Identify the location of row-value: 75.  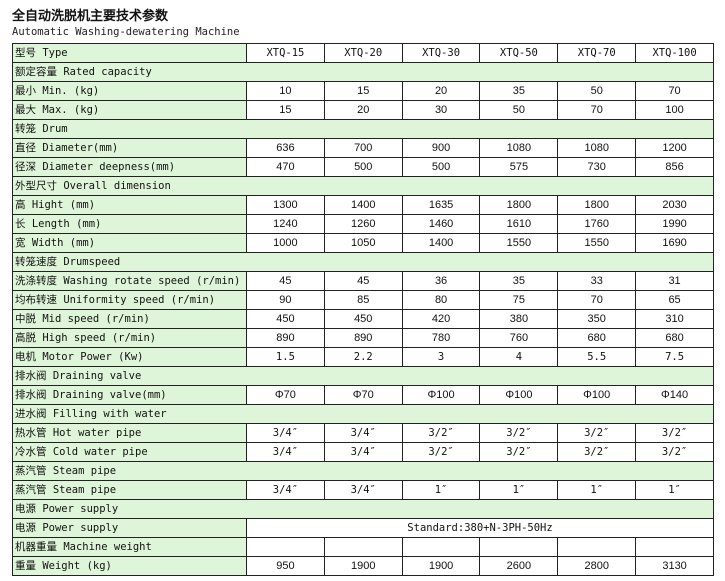
(519, 300).